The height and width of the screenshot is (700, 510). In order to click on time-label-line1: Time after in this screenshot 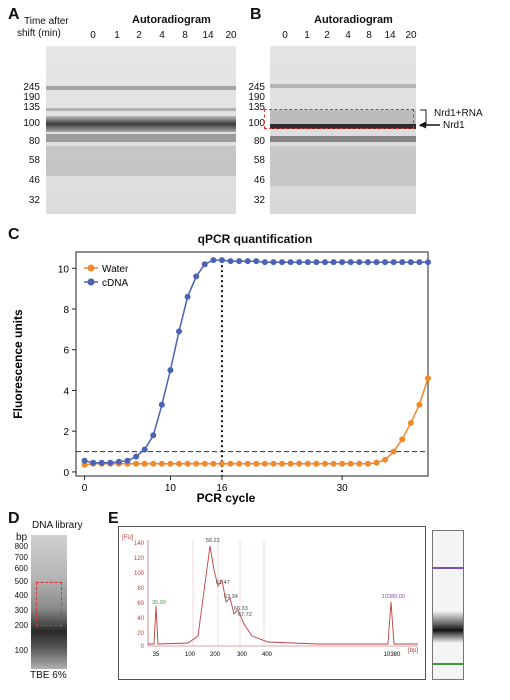, I will do `click(46, 21)`.